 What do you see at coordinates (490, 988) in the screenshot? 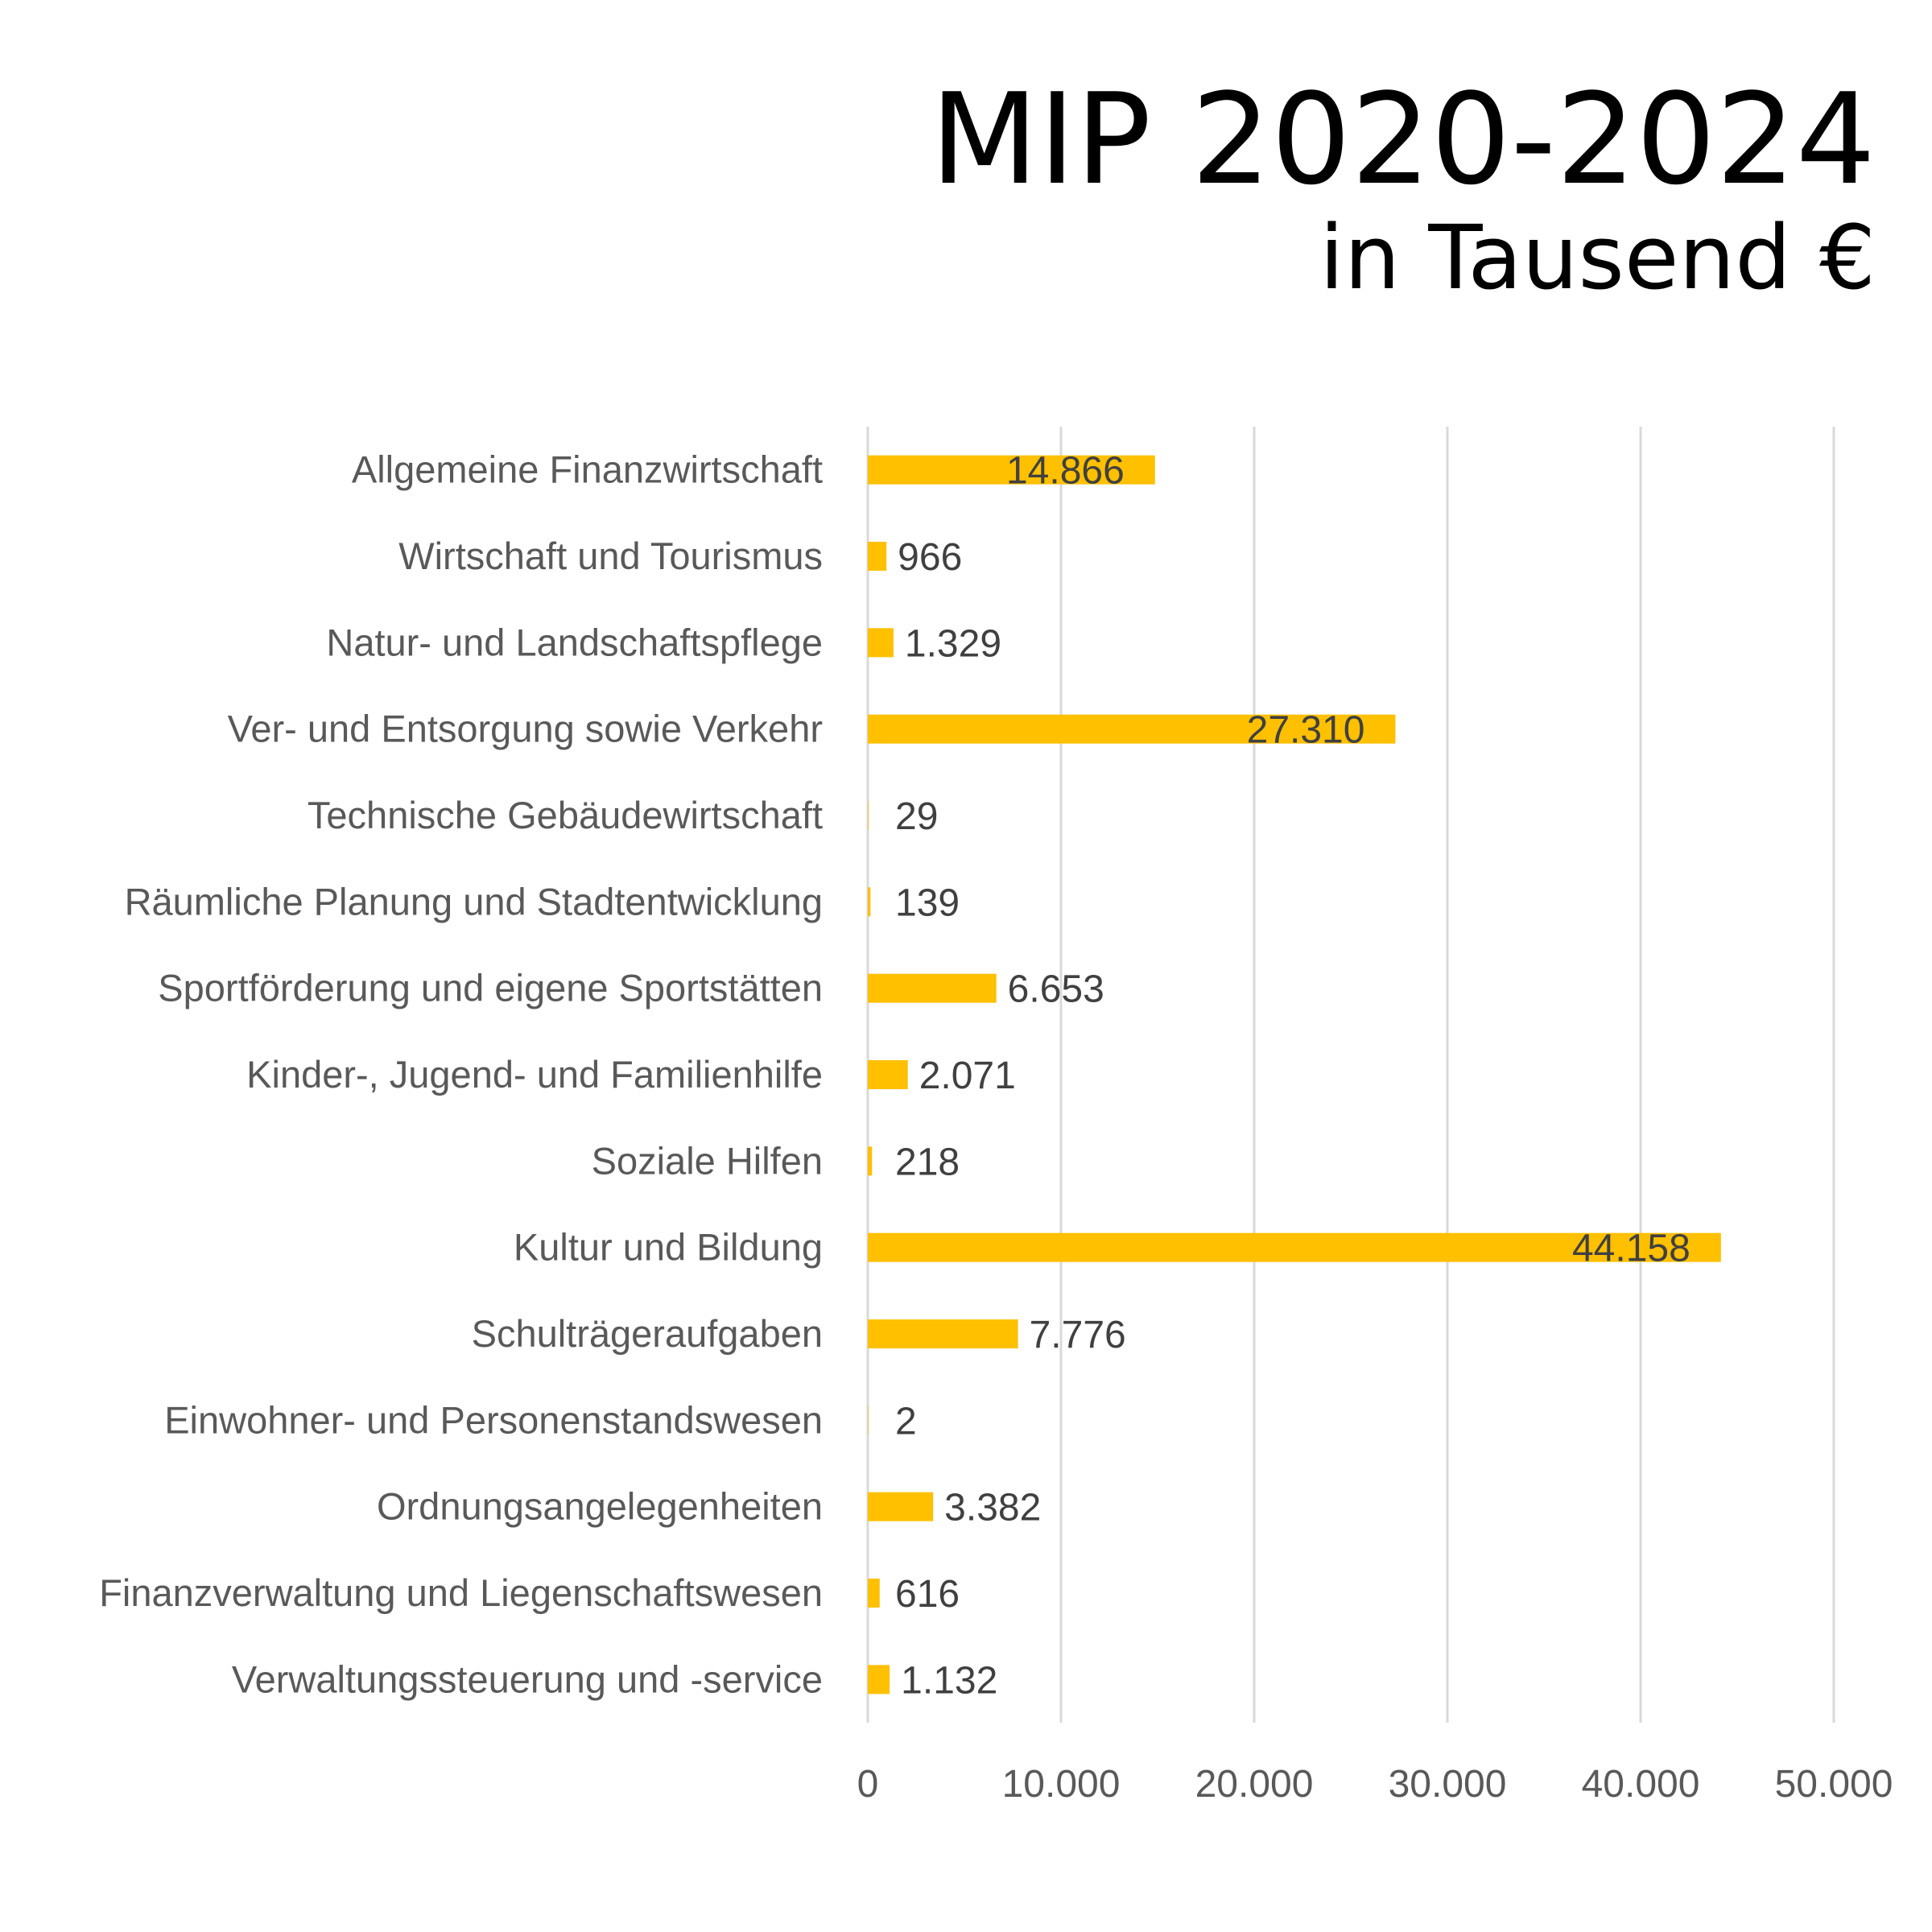
I see `category-label: Sportförderung und eigene Sportstätten` at bounding box center [490, 988].